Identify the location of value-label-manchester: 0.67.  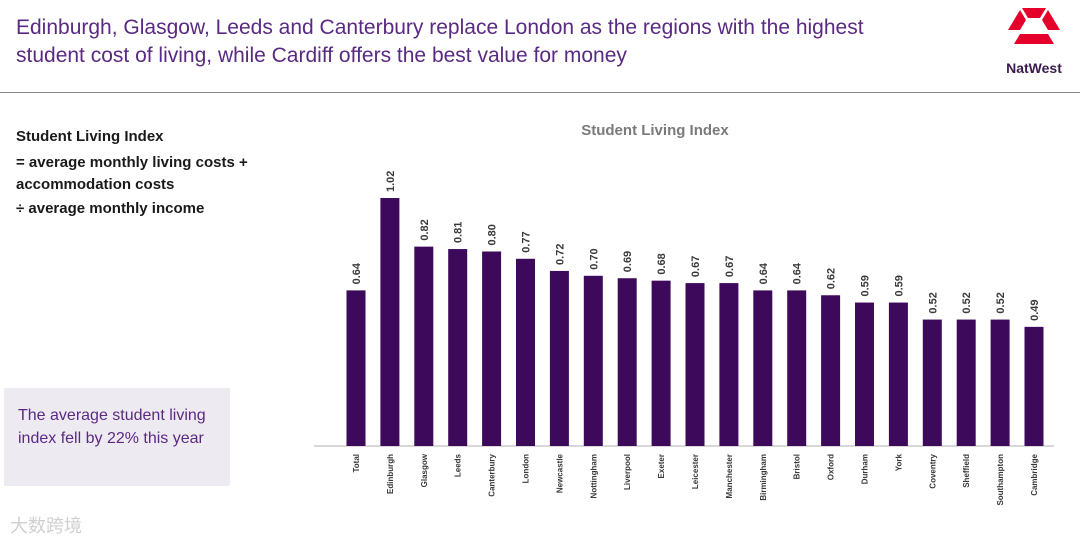
(730, 266).